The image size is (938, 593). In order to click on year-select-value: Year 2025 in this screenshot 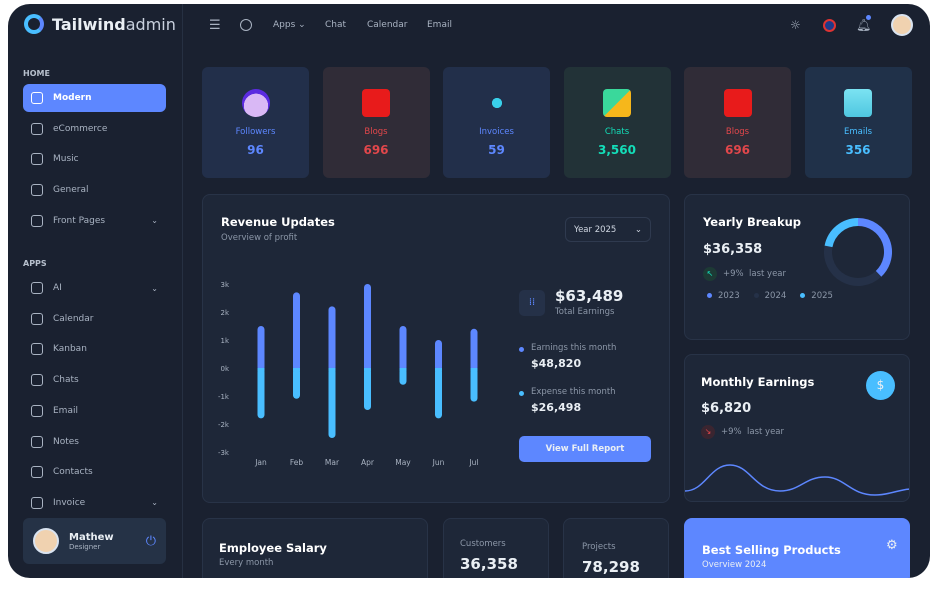, I will do `click(595, 230)`.